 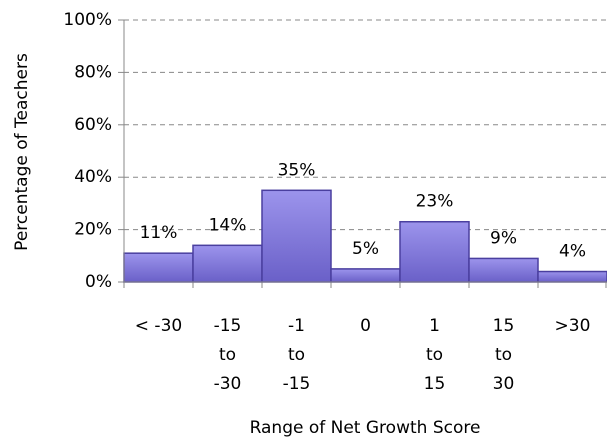 What do you see at coordinates (504, 384) in the screenshot?
I see `x-tick-label-line: 30` at bounding box center [504, 384].